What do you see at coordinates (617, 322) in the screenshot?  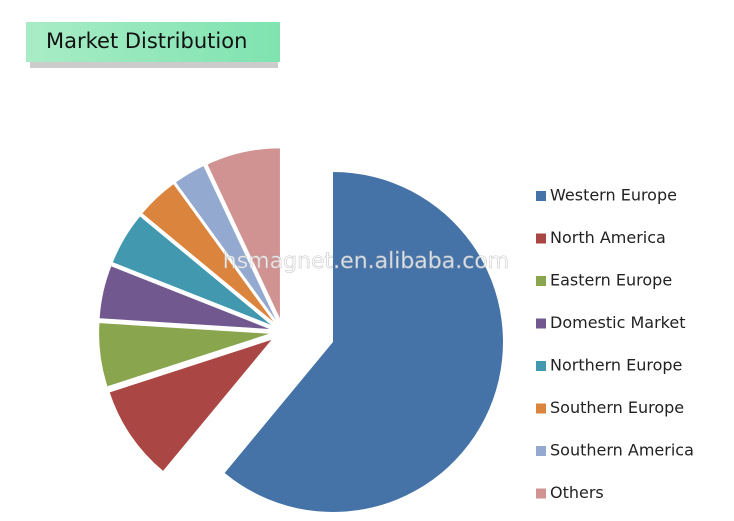 I see `legend-label: Domestic Market` at bounding box center [617, 322].